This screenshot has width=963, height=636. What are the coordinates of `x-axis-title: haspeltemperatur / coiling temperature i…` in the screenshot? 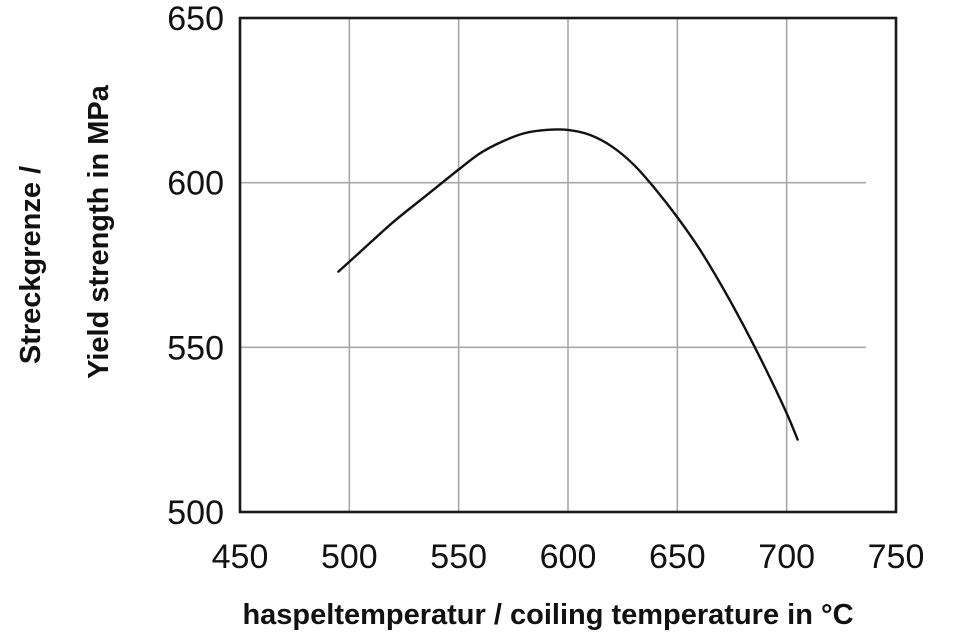 It's located at (547, 615).